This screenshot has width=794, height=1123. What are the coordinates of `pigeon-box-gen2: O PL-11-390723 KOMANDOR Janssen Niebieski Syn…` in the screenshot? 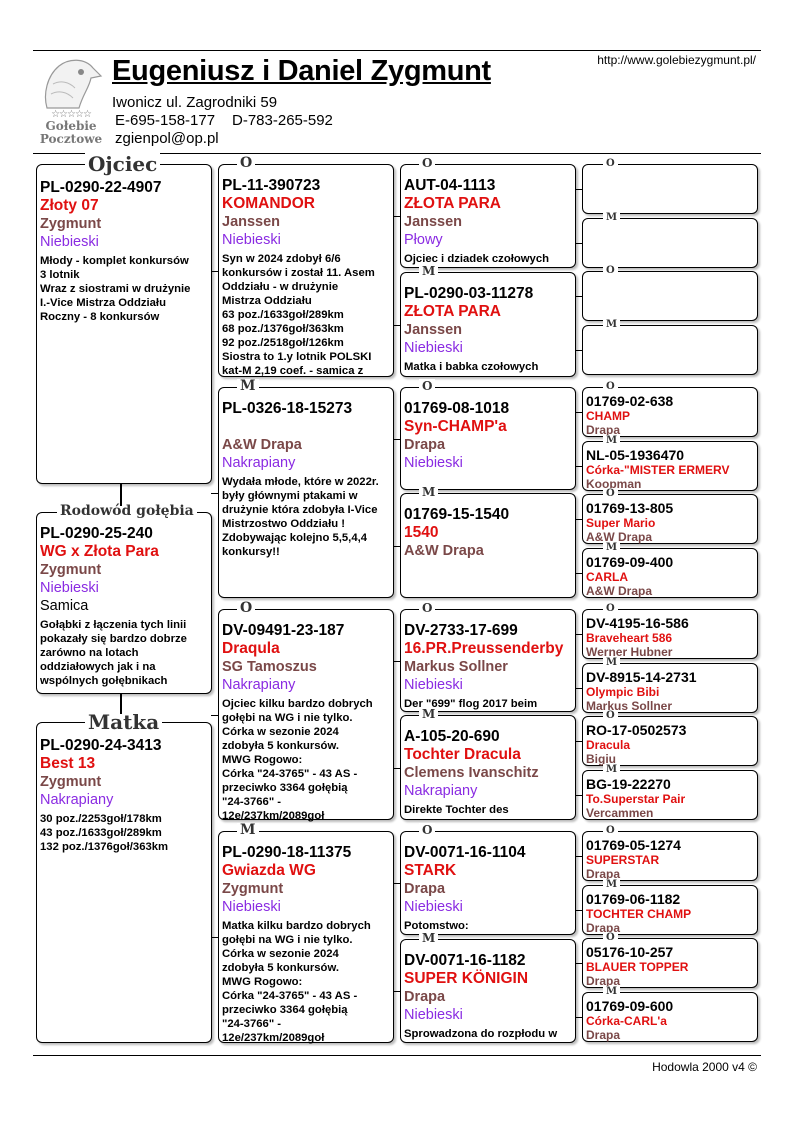 It's located at (306, 267).